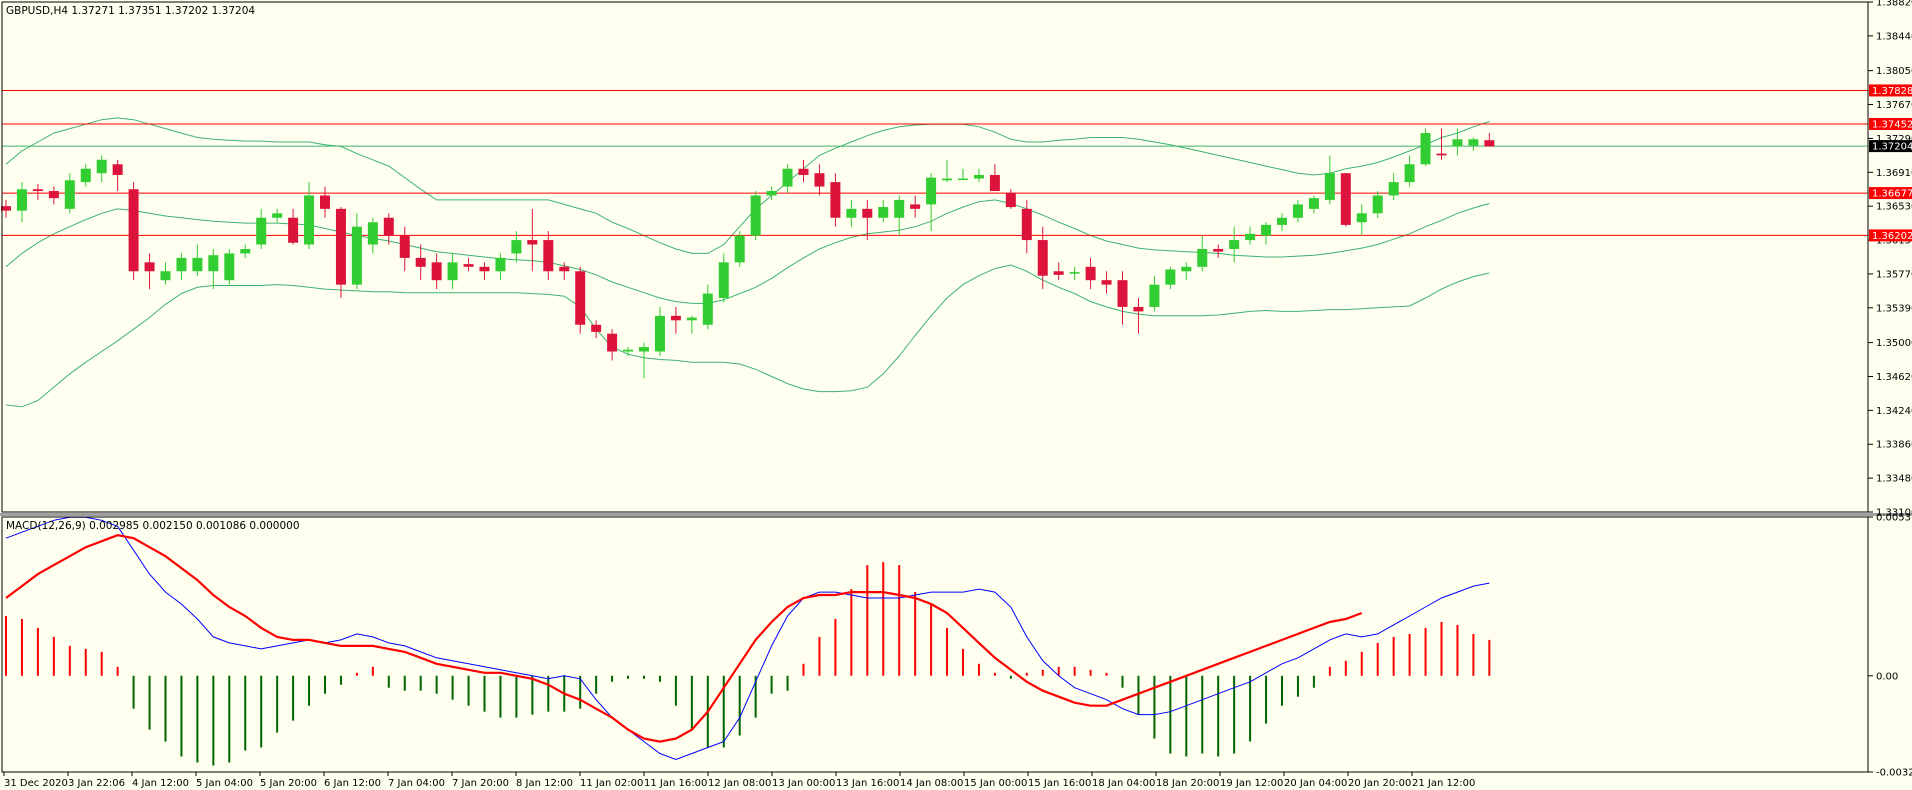  I want to click on time-tick-label: 20 Jan 04:00, so click(1315, 783).